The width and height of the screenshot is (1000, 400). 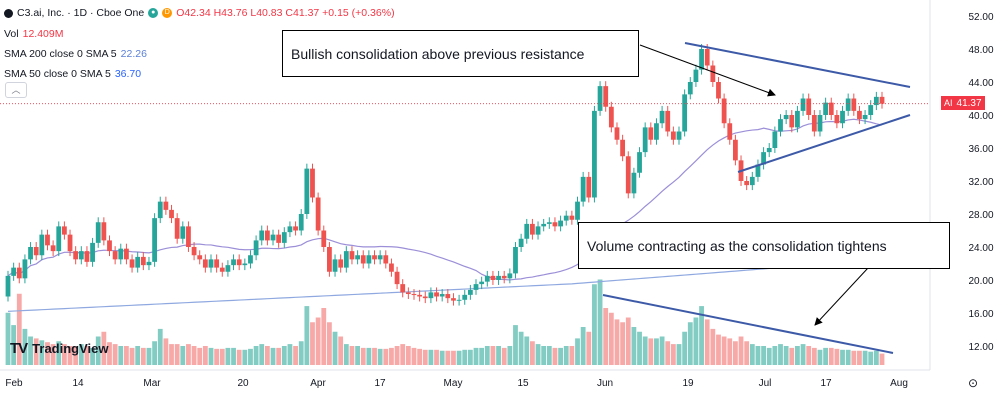 What do you see at coordinates (57, 74) in the screenshot?
I see `sma50-label: SMA 50 close 0 SMA 5` at bounding box center [57, 74].